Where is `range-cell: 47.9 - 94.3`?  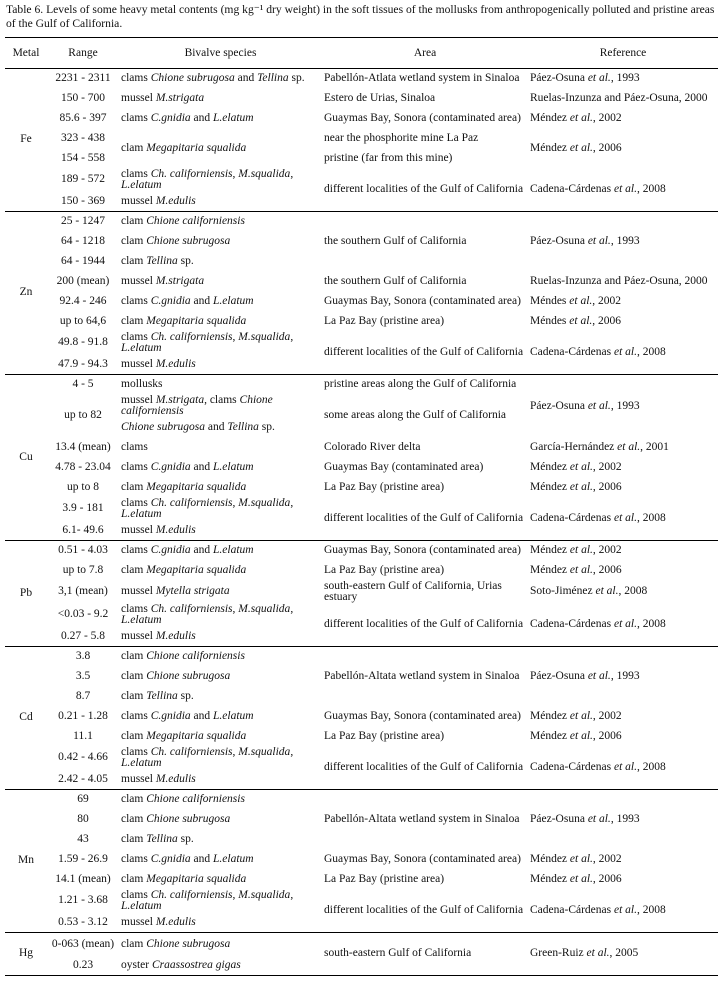 range-cell: 47.9 - 94.3 is located at coordinates (83, 363).